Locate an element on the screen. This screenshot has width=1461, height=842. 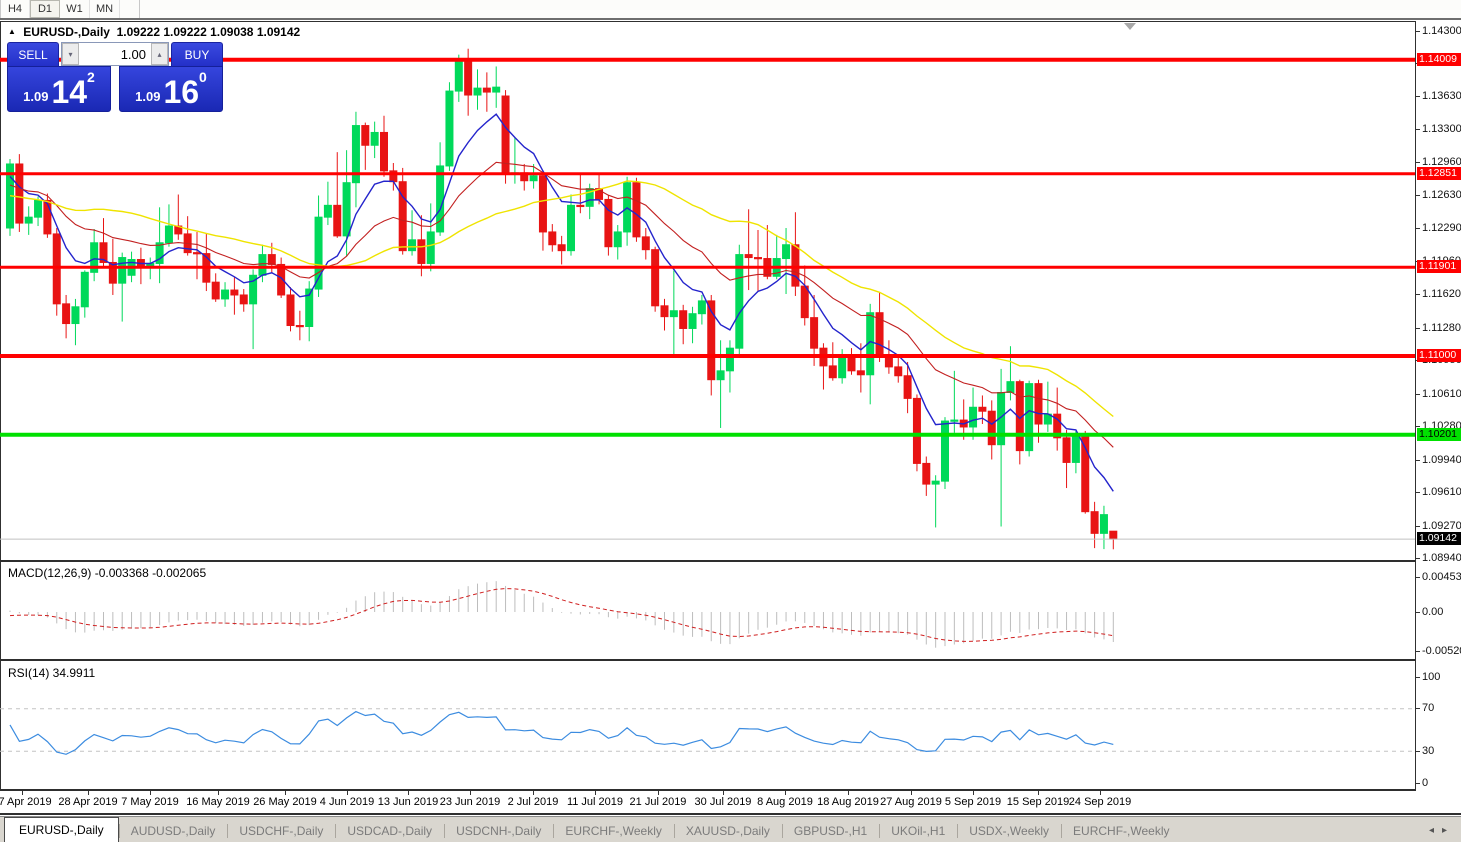
macd-axis-label: -0.005205 is located at coordinates (1441, 651).